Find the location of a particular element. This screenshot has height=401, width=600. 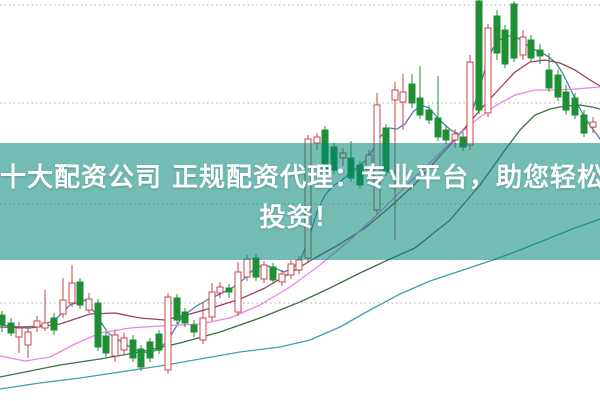

banner-title-line1: 十大配资公司 正规配资代理：专业平台，助您轻松 is located at coordinates (300, 178).